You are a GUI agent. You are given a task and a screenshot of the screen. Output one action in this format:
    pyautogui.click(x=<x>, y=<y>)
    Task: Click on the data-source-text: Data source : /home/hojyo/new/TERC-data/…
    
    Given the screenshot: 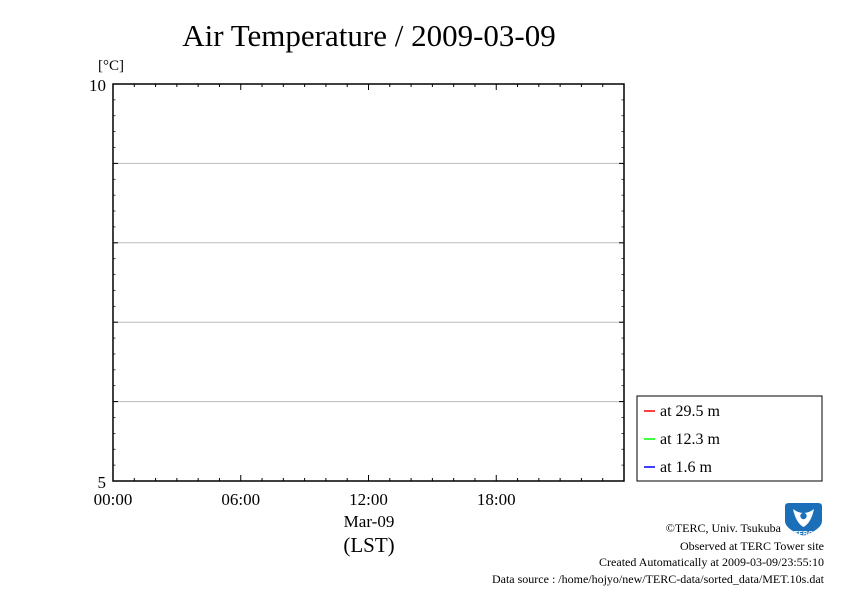 What is the action you would take?
    pyautogui.click(x=658, y=579)
    